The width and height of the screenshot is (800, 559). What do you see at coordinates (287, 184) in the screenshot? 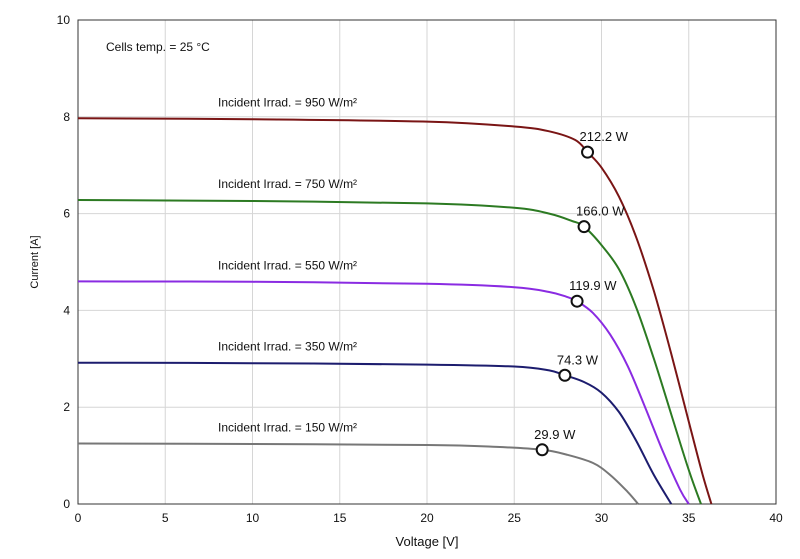
I see `series-name-label: Incident Irrad. = 750 W/m²` at bounding box center [287, 184].